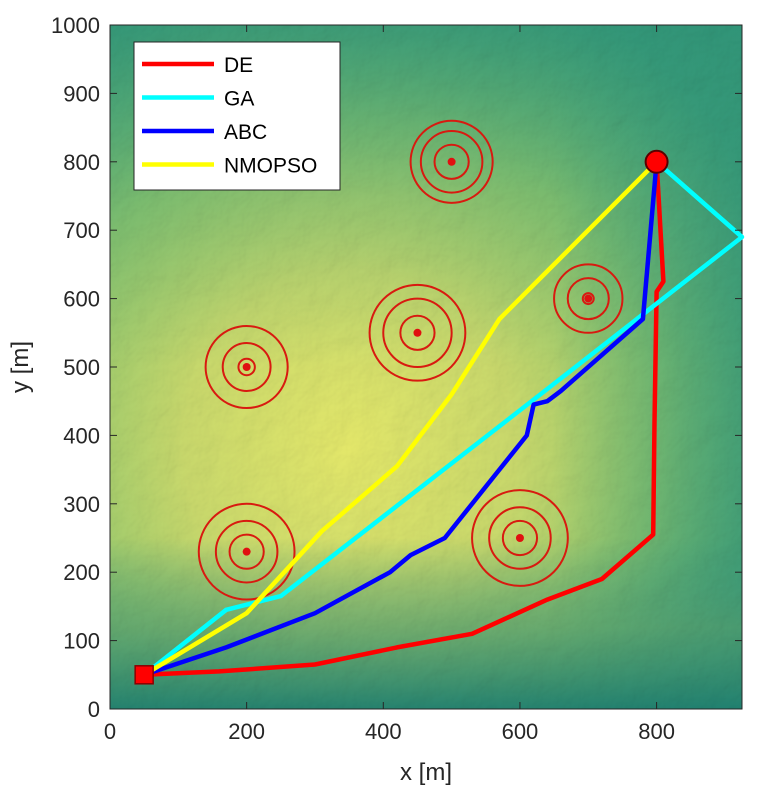  What do you see at coordinates (245, 132) in the screenshot?
I see `legend-label: ABC` at bounding box center [245, 132].